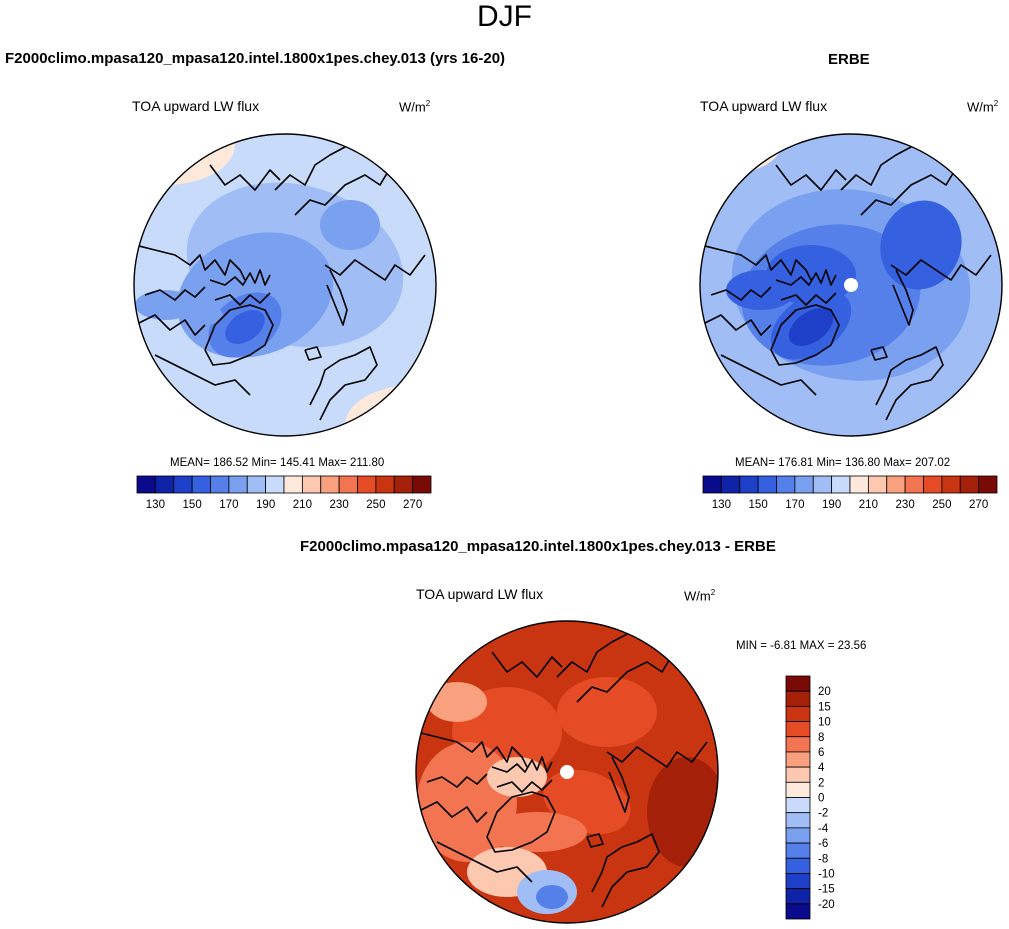 The image size is (1009, 929). What do you see at coordinates (826, 890) in the screenshot?
I see `colorbar-3-label: -15` at bounding box center [826, 890].